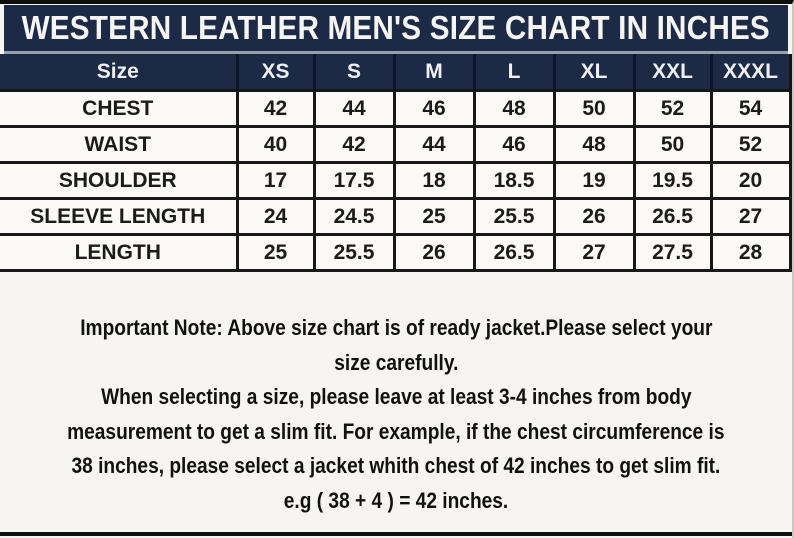  Describe the element at coordinates (119, 144) in the screenshot. I see `measurement-label: WAIST` at that location.